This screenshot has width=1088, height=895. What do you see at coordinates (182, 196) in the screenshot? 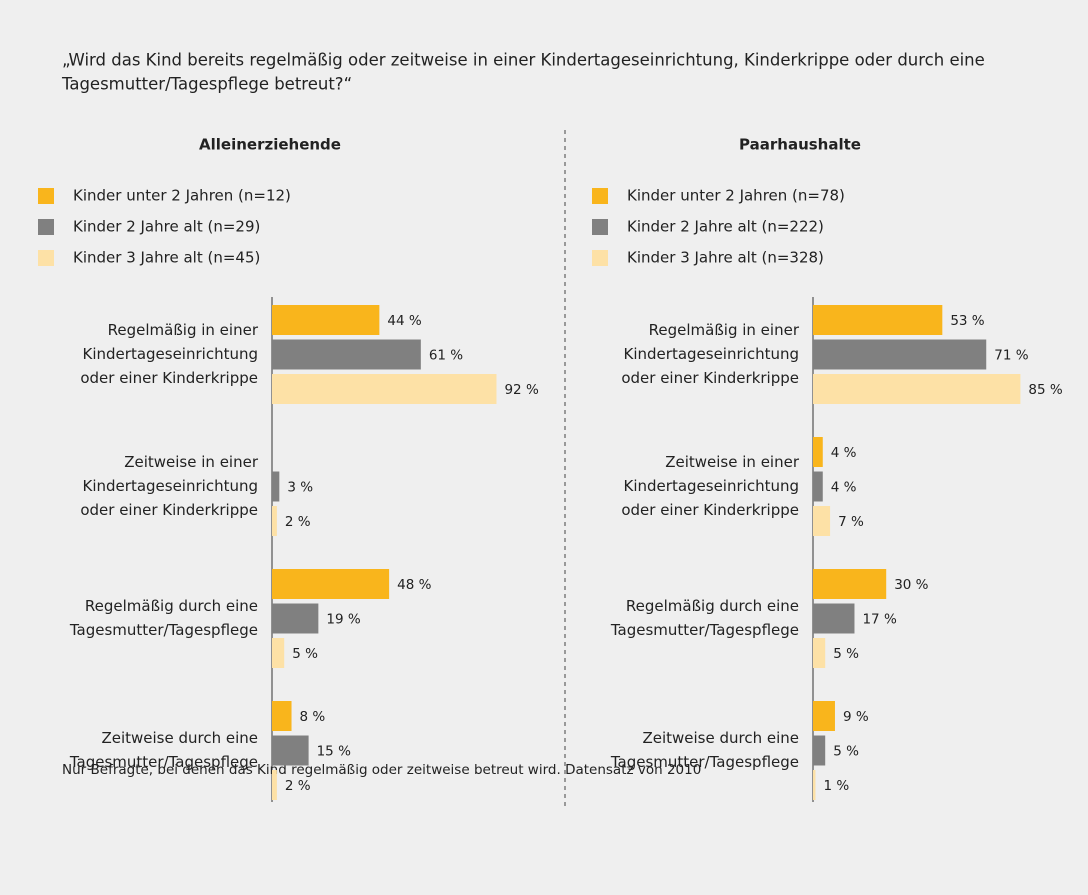
I see `legend-label: Kinder unter 2 Jahren (n=12)` at bounding box center [182, 196].